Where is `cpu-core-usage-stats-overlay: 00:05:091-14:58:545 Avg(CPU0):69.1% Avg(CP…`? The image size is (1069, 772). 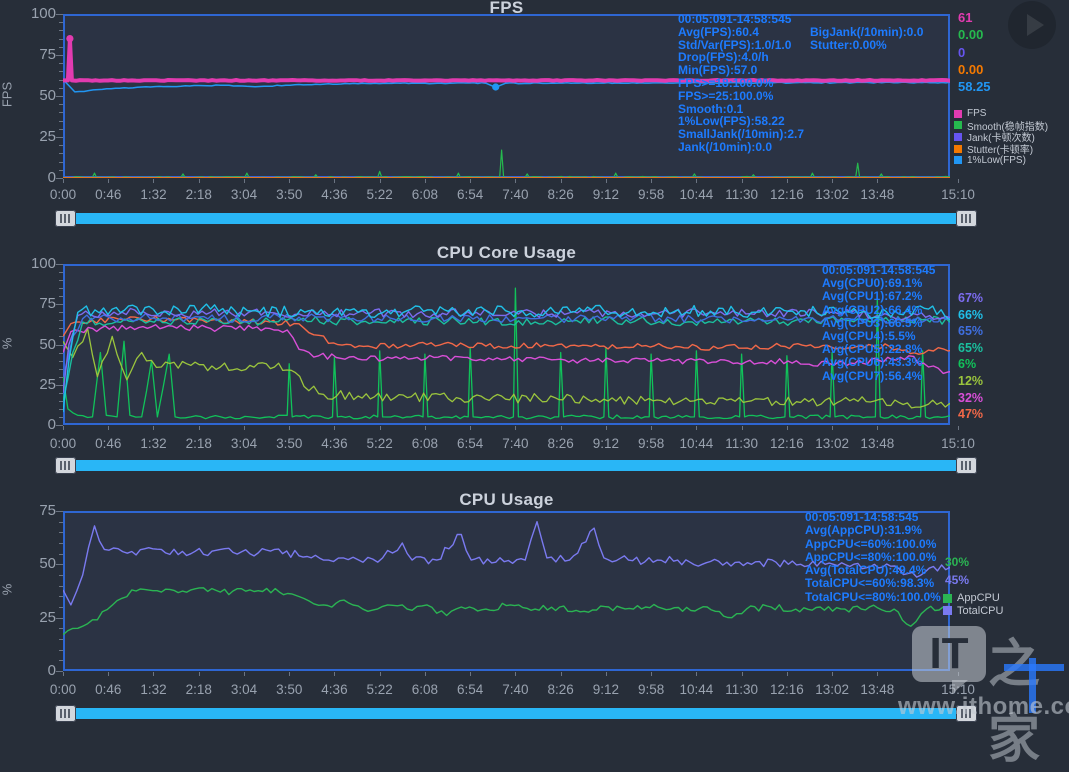 cpu-core-usage-stats-overlay: 00:05:091-14:58:545 Avg(CPU0):69.1% Avg(CP… is located at coordinates (878, 323).